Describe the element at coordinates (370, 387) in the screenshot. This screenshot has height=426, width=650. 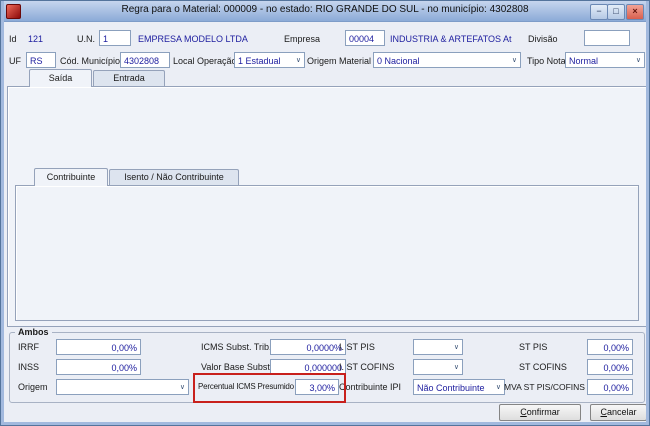
I see `contribuinte-ipi-label: Contribuinte IPI` at that location.